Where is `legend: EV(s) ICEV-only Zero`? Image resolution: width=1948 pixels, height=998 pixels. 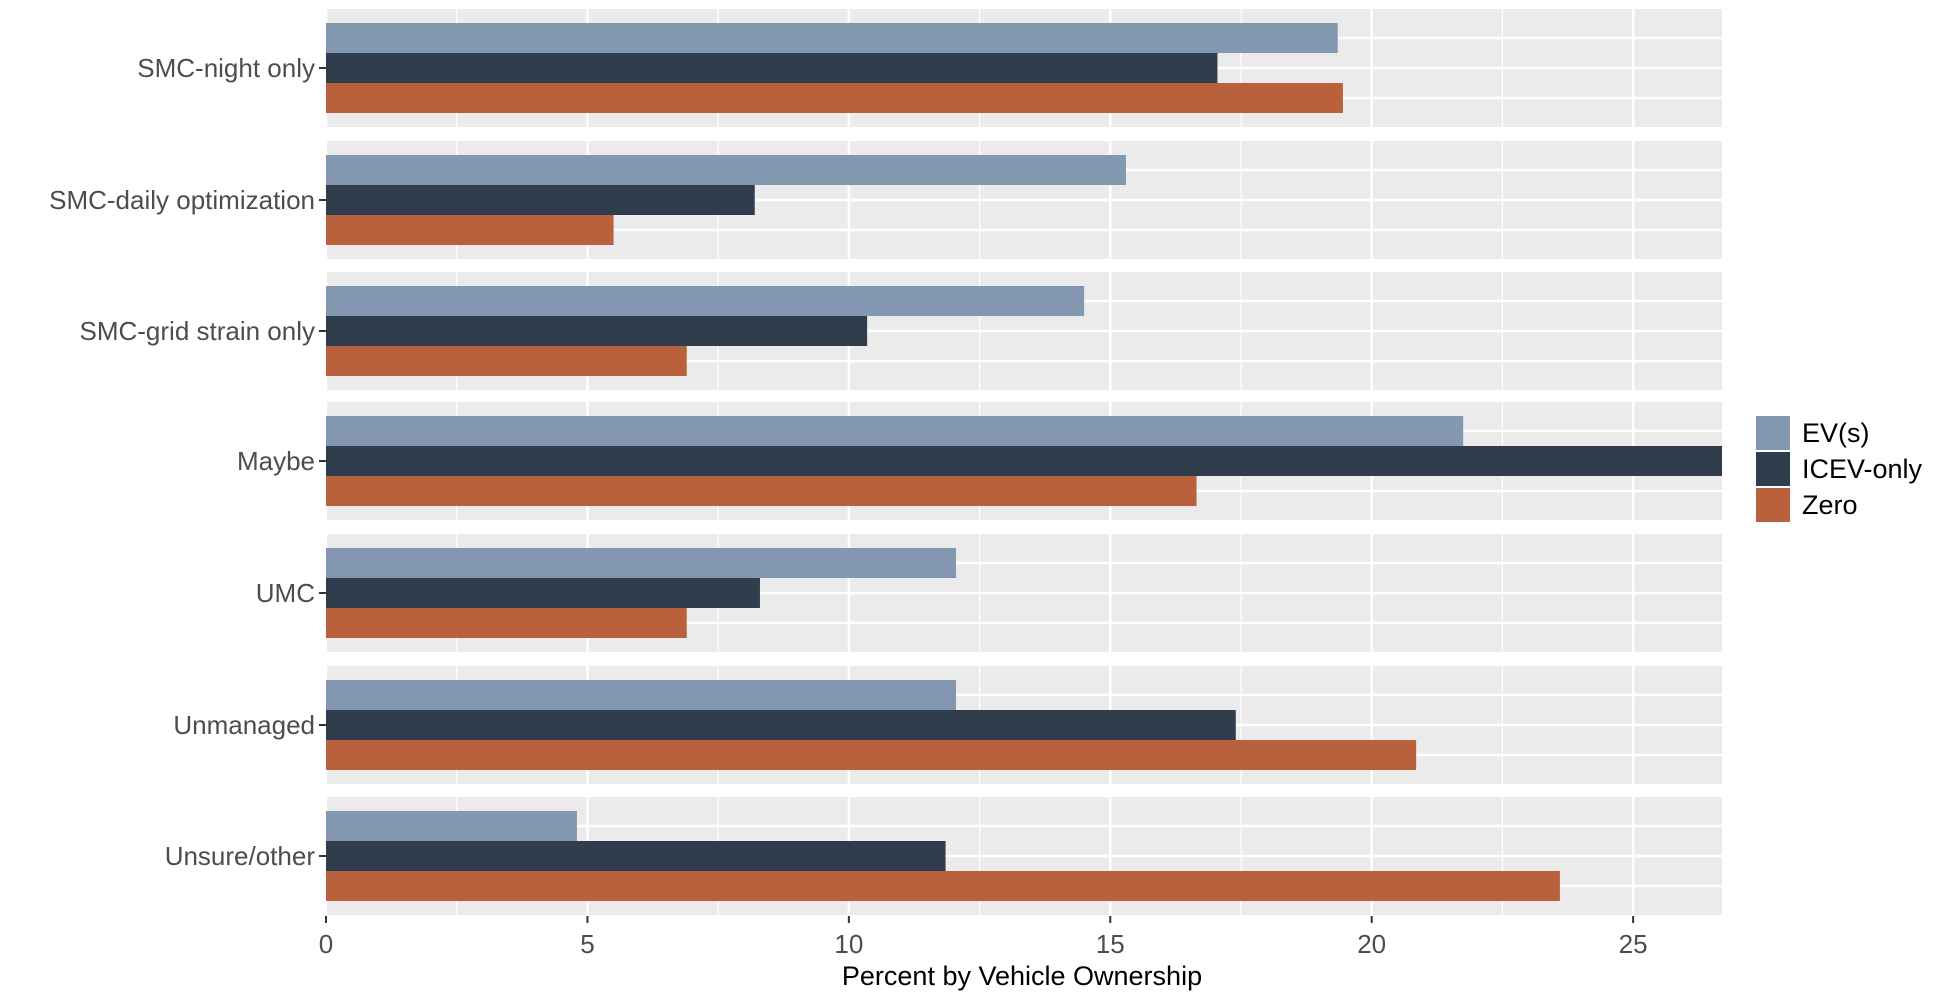
legend: EV(s) ICEV-only Zero is located at coordinates (1839, 469).